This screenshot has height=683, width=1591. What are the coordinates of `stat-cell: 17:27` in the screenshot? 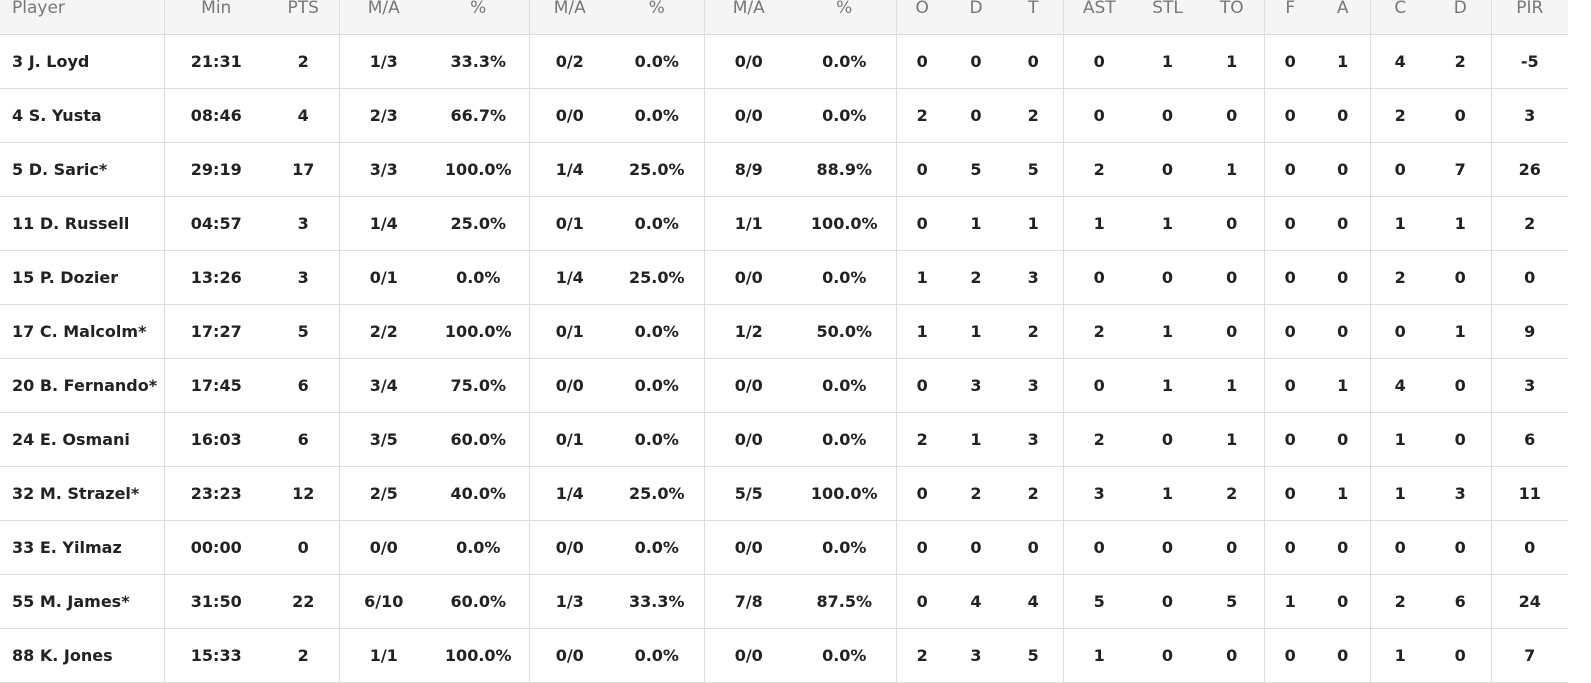 It's located at (216, 331).